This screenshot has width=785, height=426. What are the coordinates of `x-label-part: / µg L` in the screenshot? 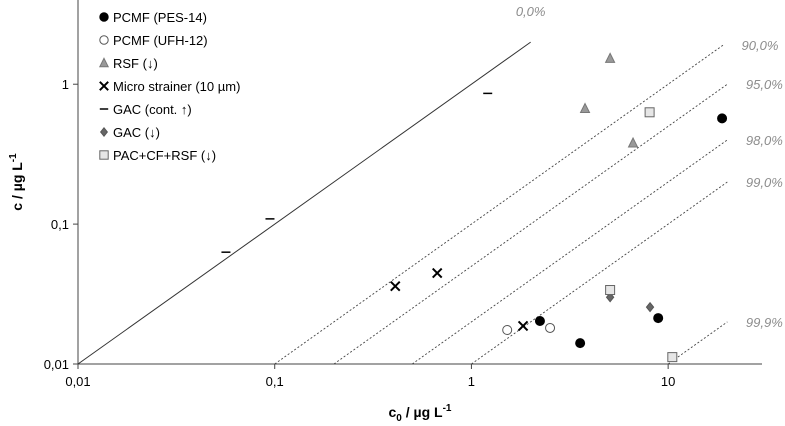 It's located at (422, 412).